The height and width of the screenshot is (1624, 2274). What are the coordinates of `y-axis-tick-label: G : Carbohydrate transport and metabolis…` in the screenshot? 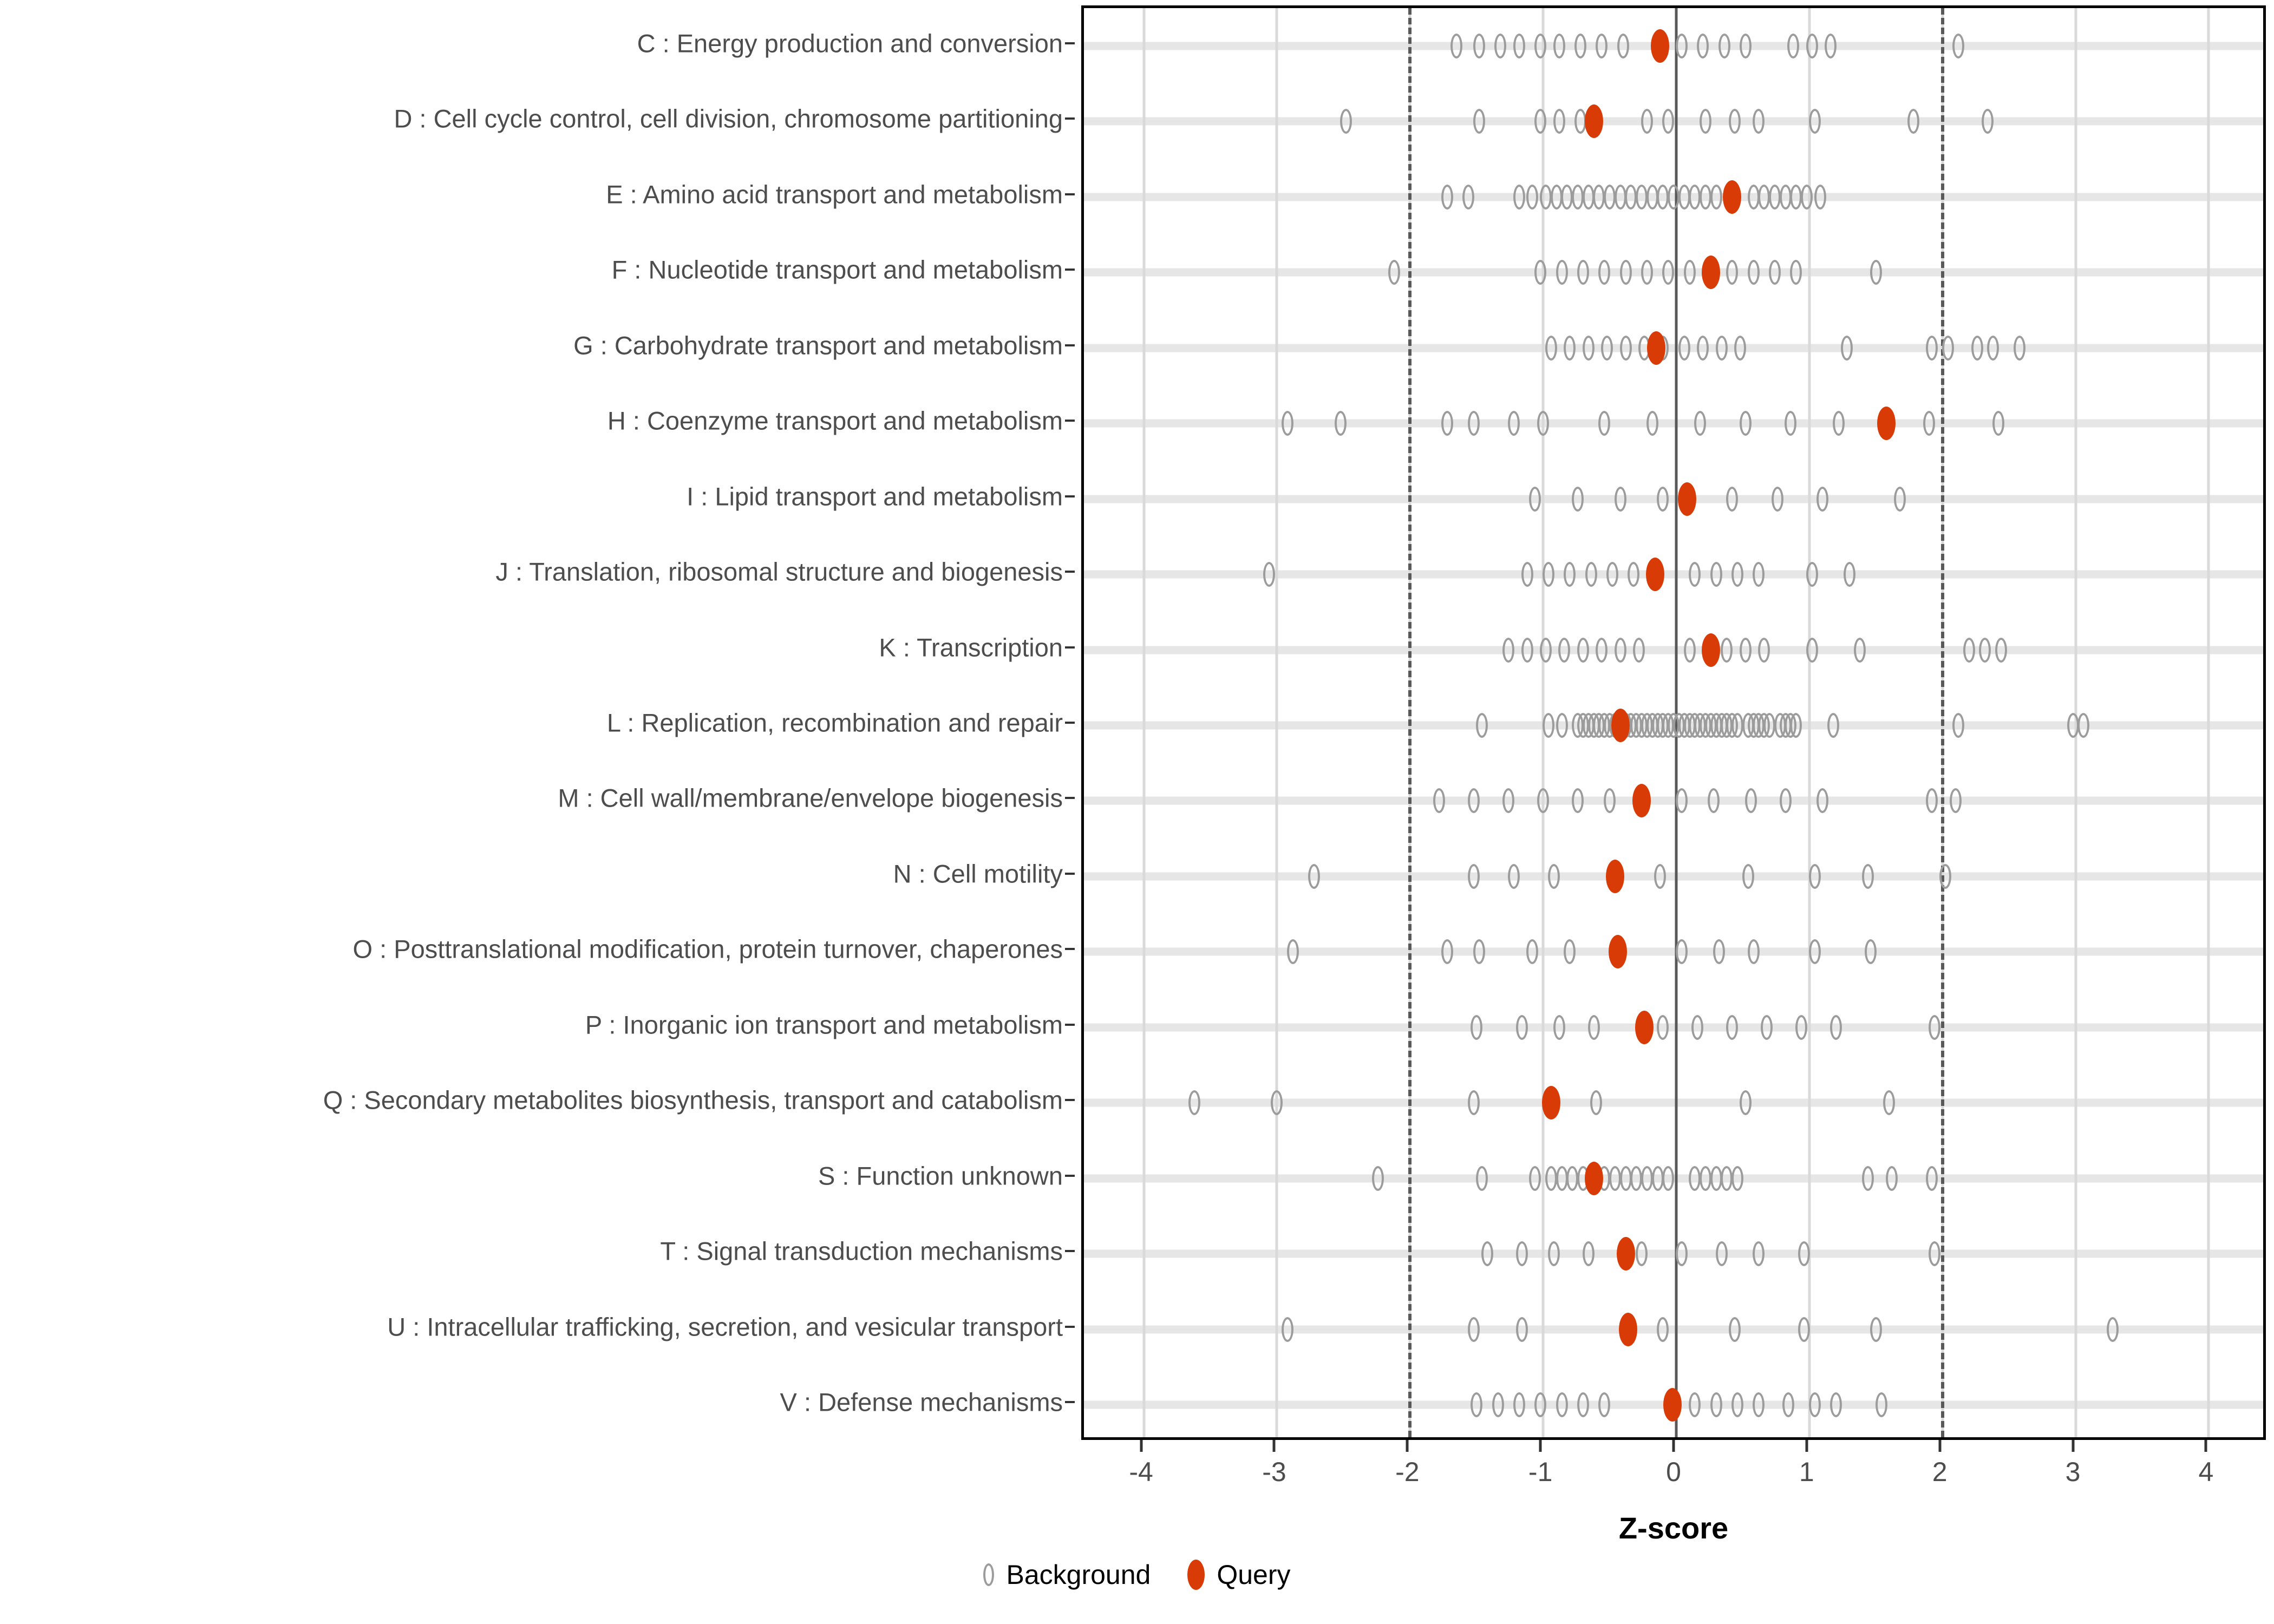 It's located at (818, 345).